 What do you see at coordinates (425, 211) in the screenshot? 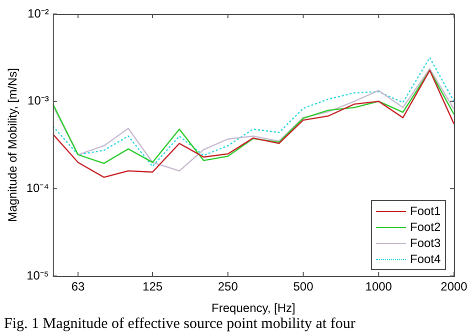
I see `legend-label: Foot1` at bounding box center [425, 211].